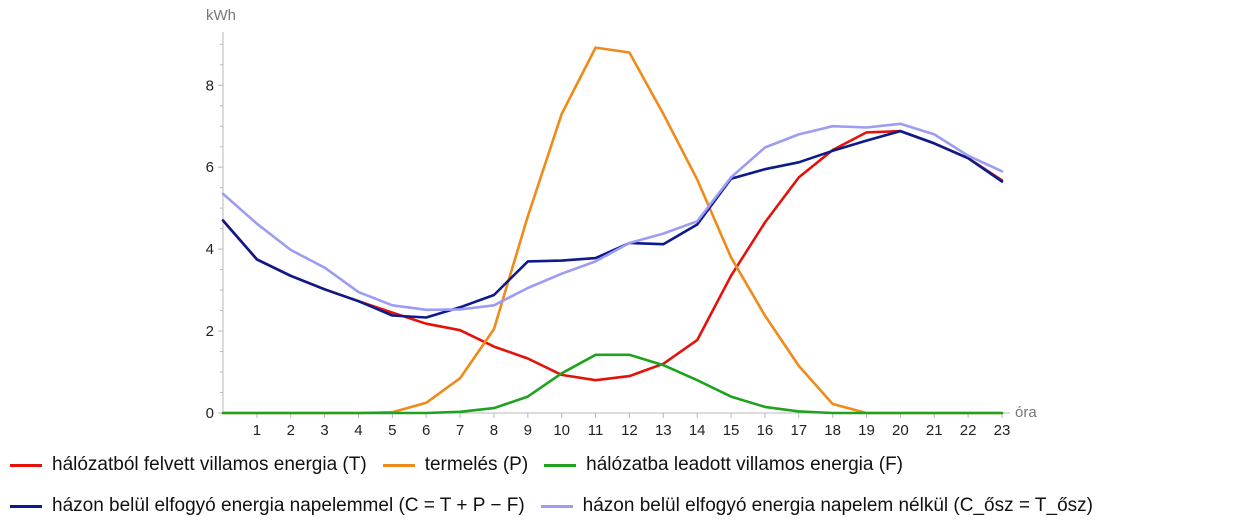  I want to click on legend-item-f: hálózatba leadott villamos energia (F), so click(723, 465).